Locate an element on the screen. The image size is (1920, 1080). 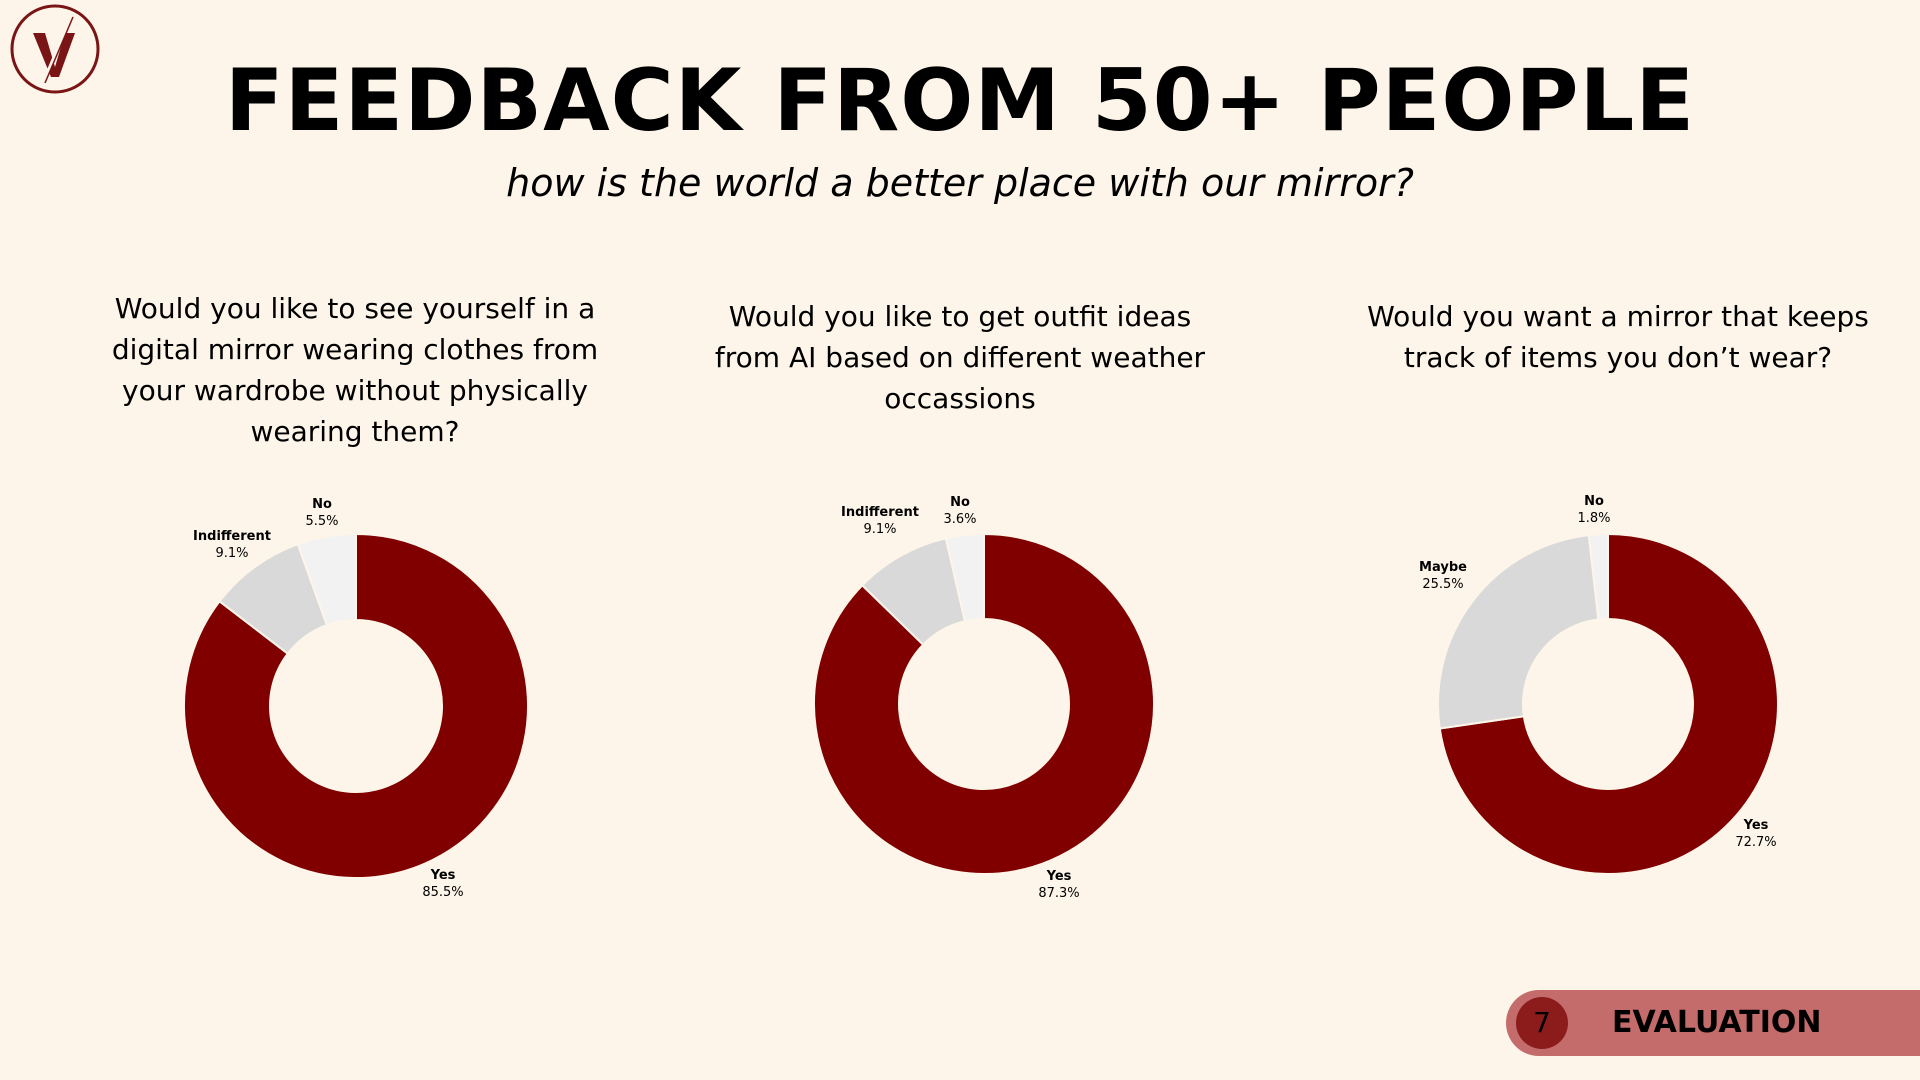
donut-2-label-middle: Indifferent 9.1% is located at coordinates (880, 521).